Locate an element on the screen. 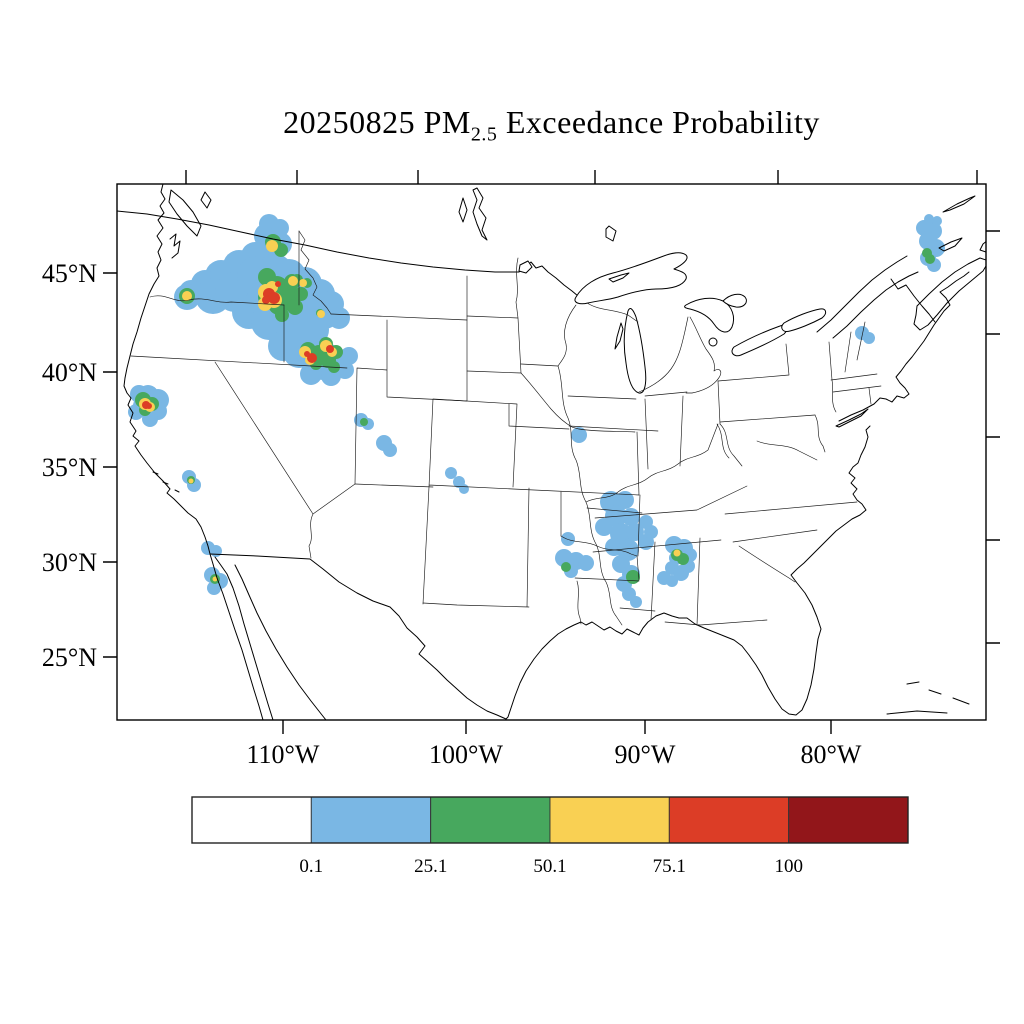  colorbar-segment-green is located at coordinates (490, 820).